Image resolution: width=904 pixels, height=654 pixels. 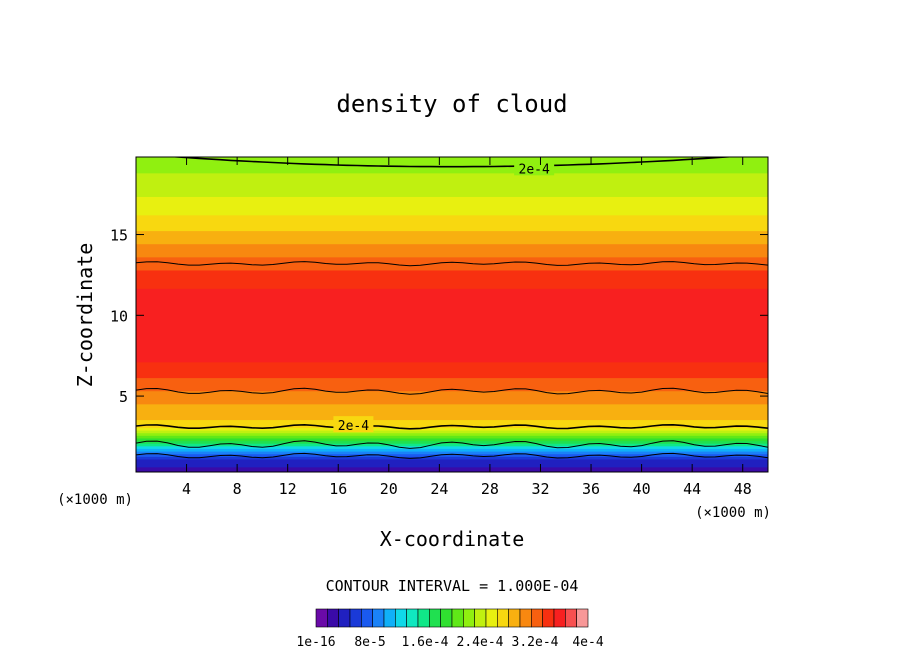 I want to click on contour-label: 2e-4, so click(x=353, y=426).